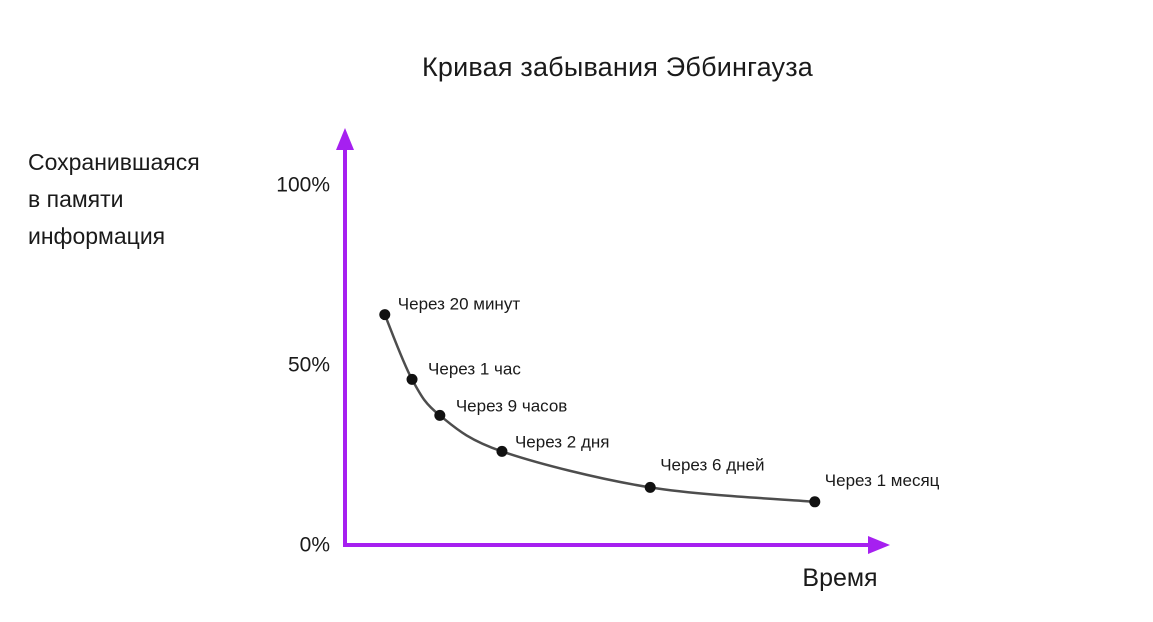 The height and width of the screenshot is (622, 1153). I want to click on y-tick-label: 50%, so click(309, 365).